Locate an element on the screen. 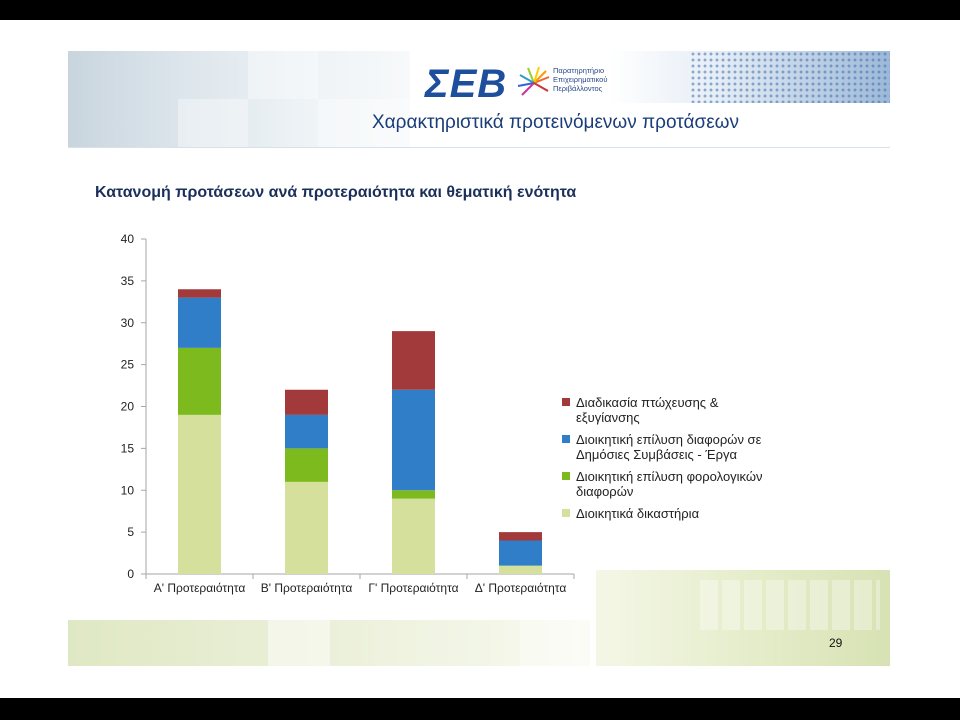 This screenshot has width=960, height=720. legend-item: Διαδικασία πτώχευσης & εξυγίανσης is located at coordinates (669, 410).